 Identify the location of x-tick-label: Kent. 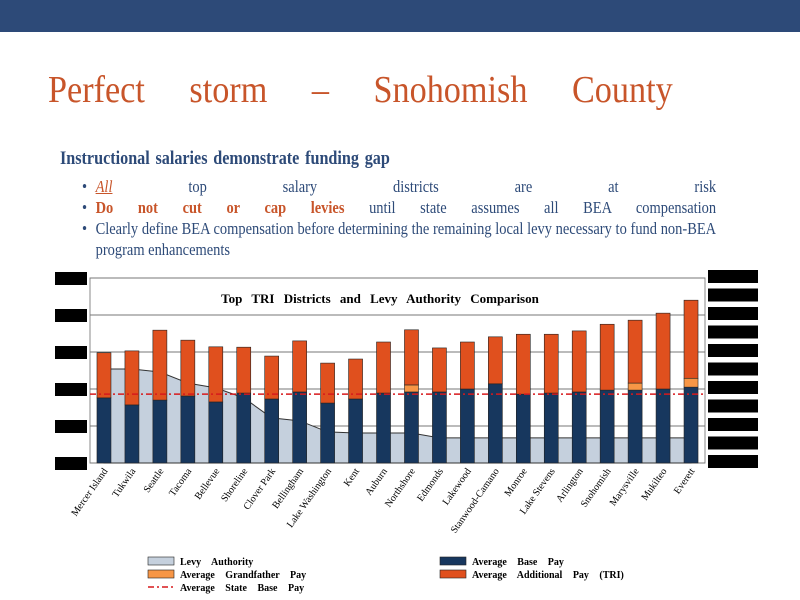
(352, 477).